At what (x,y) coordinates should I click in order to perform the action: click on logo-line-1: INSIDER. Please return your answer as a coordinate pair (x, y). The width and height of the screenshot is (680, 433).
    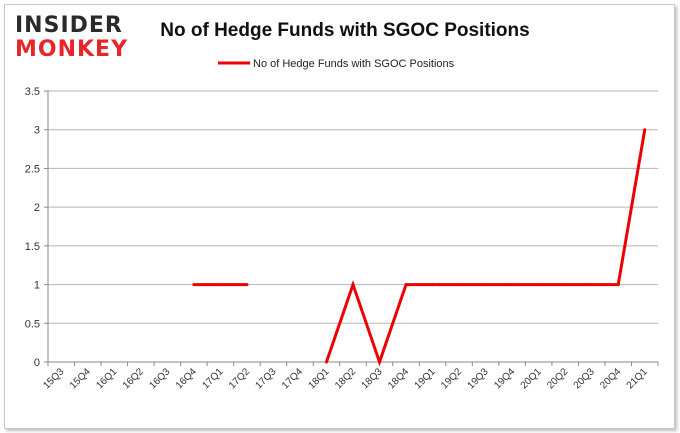
    Looking at the image, I should click on (69, 25).